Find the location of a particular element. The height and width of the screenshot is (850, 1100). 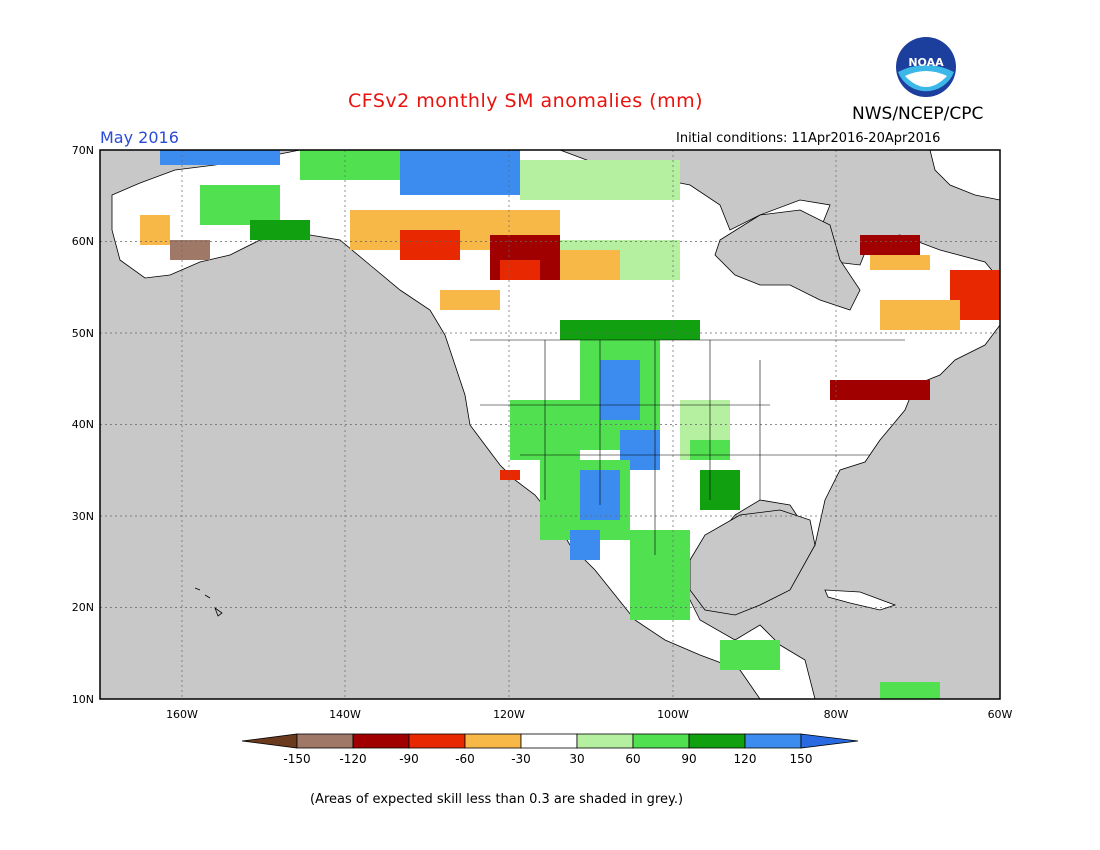

lon-label: 100W is located at coordinates (673, 714).